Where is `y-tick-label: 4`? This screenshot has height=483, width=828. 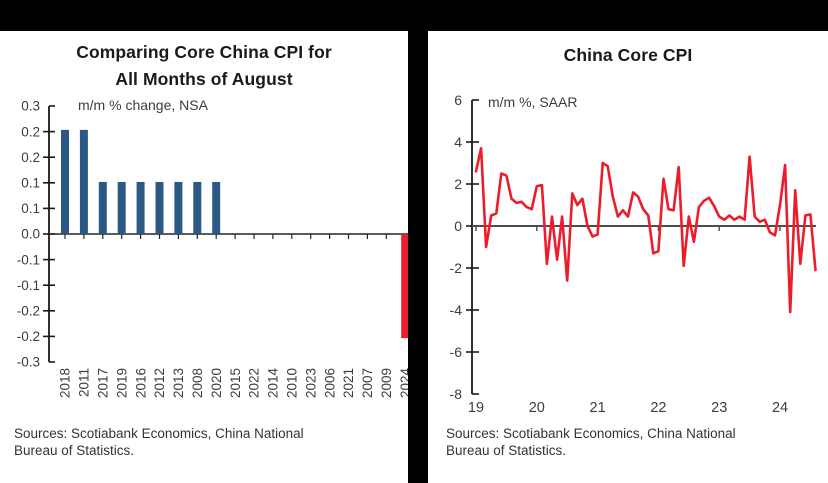 y-tick-label: 4 is located at coordinates (458, 142).